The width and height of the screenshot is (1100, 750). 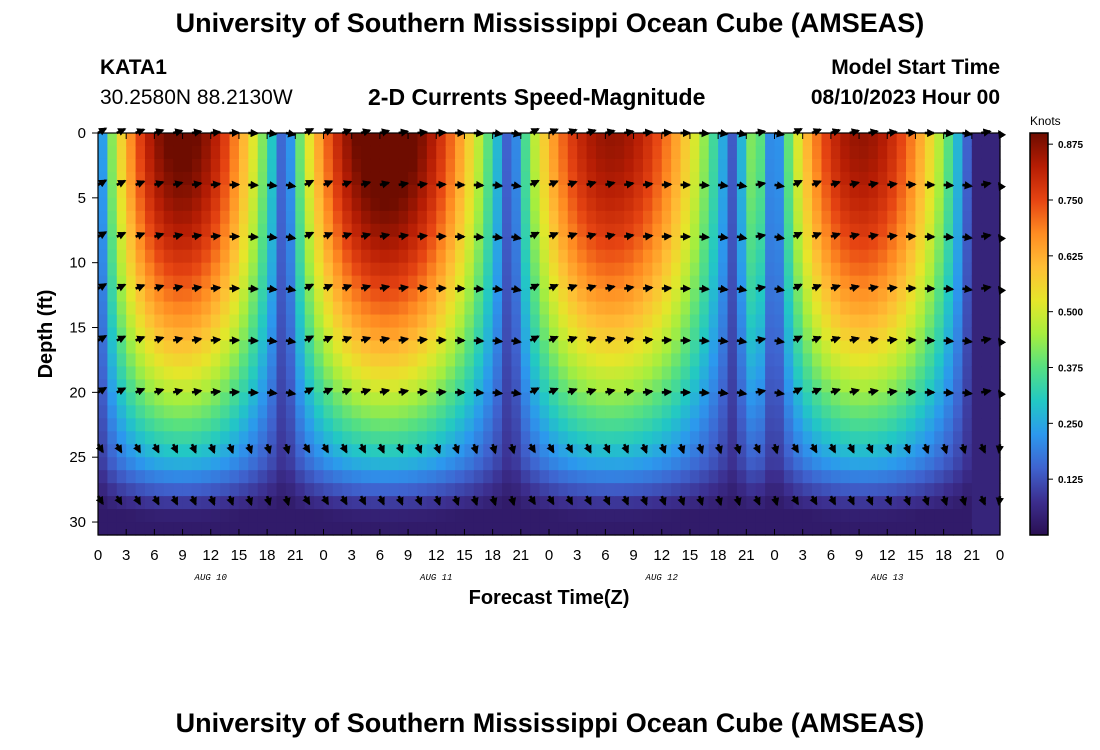 What do you see at coordinates (46, 334) in the screenshot?
I see `y-axis-label: Depth (ft)` at bounding box center [46, 334].